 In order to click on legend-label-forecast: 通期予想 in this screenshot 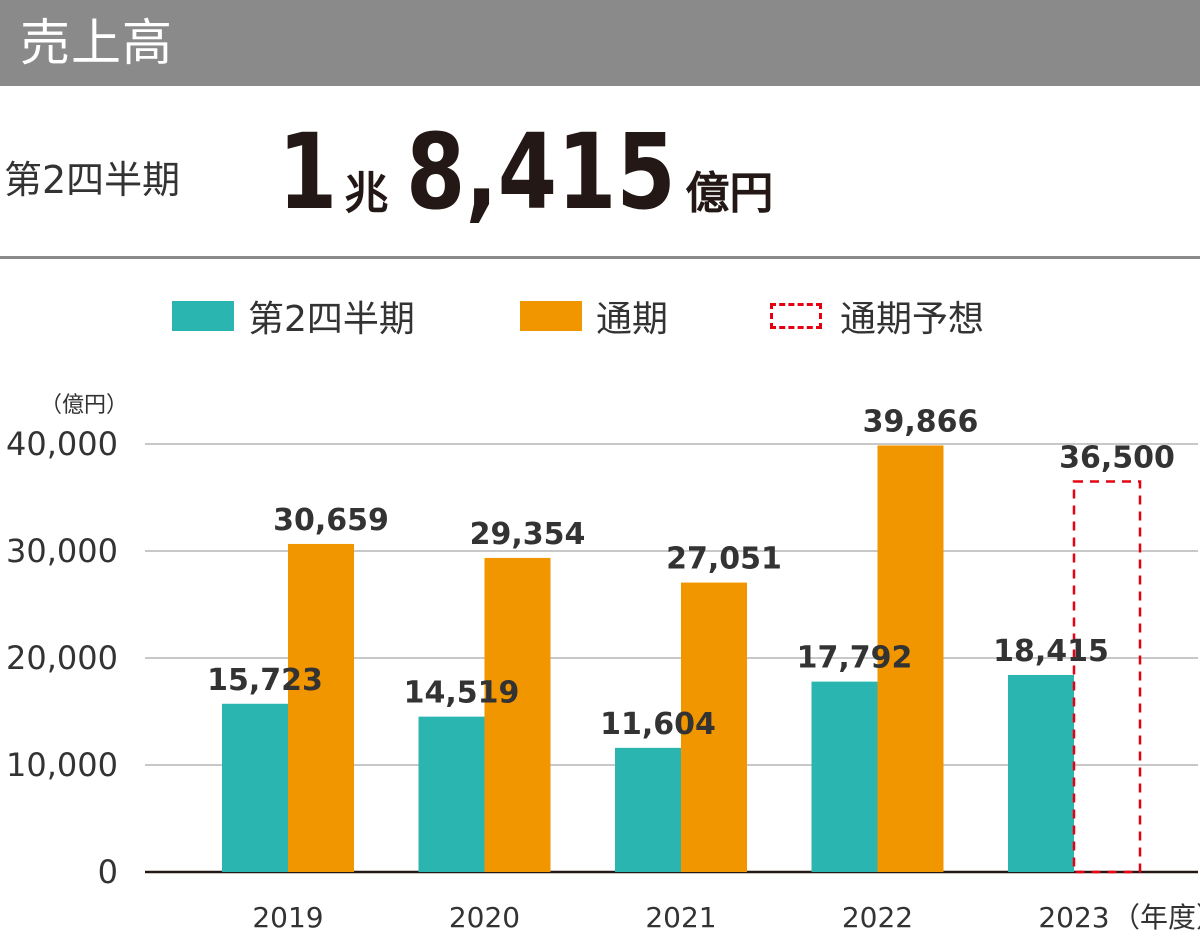, I will do `click(912, 319)`.